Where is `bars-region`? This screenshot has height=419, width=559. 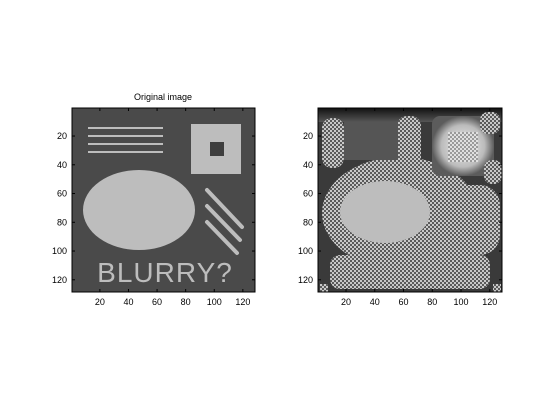
bars-region is located at coordinates (465, 220).